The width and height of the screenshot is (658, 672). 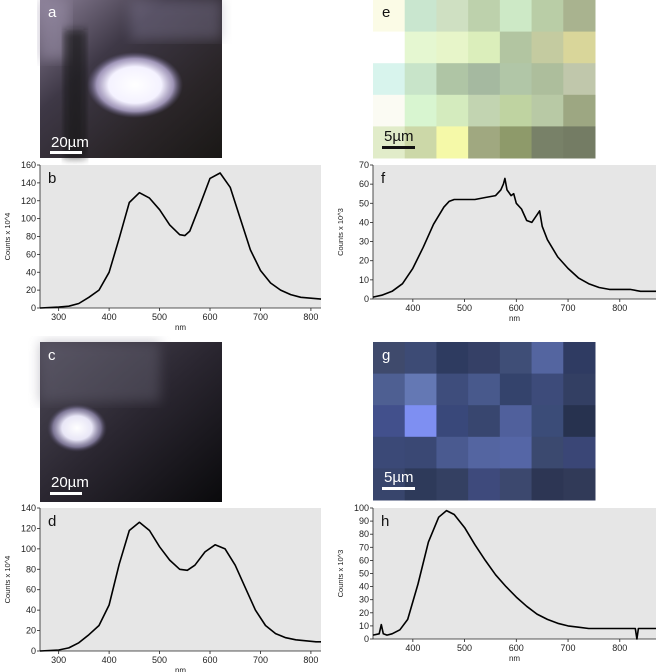 What do you see at coordinates (52, 355) in the screenshot?
I see `panel-label-c: c` at bounding box center [52, 355].